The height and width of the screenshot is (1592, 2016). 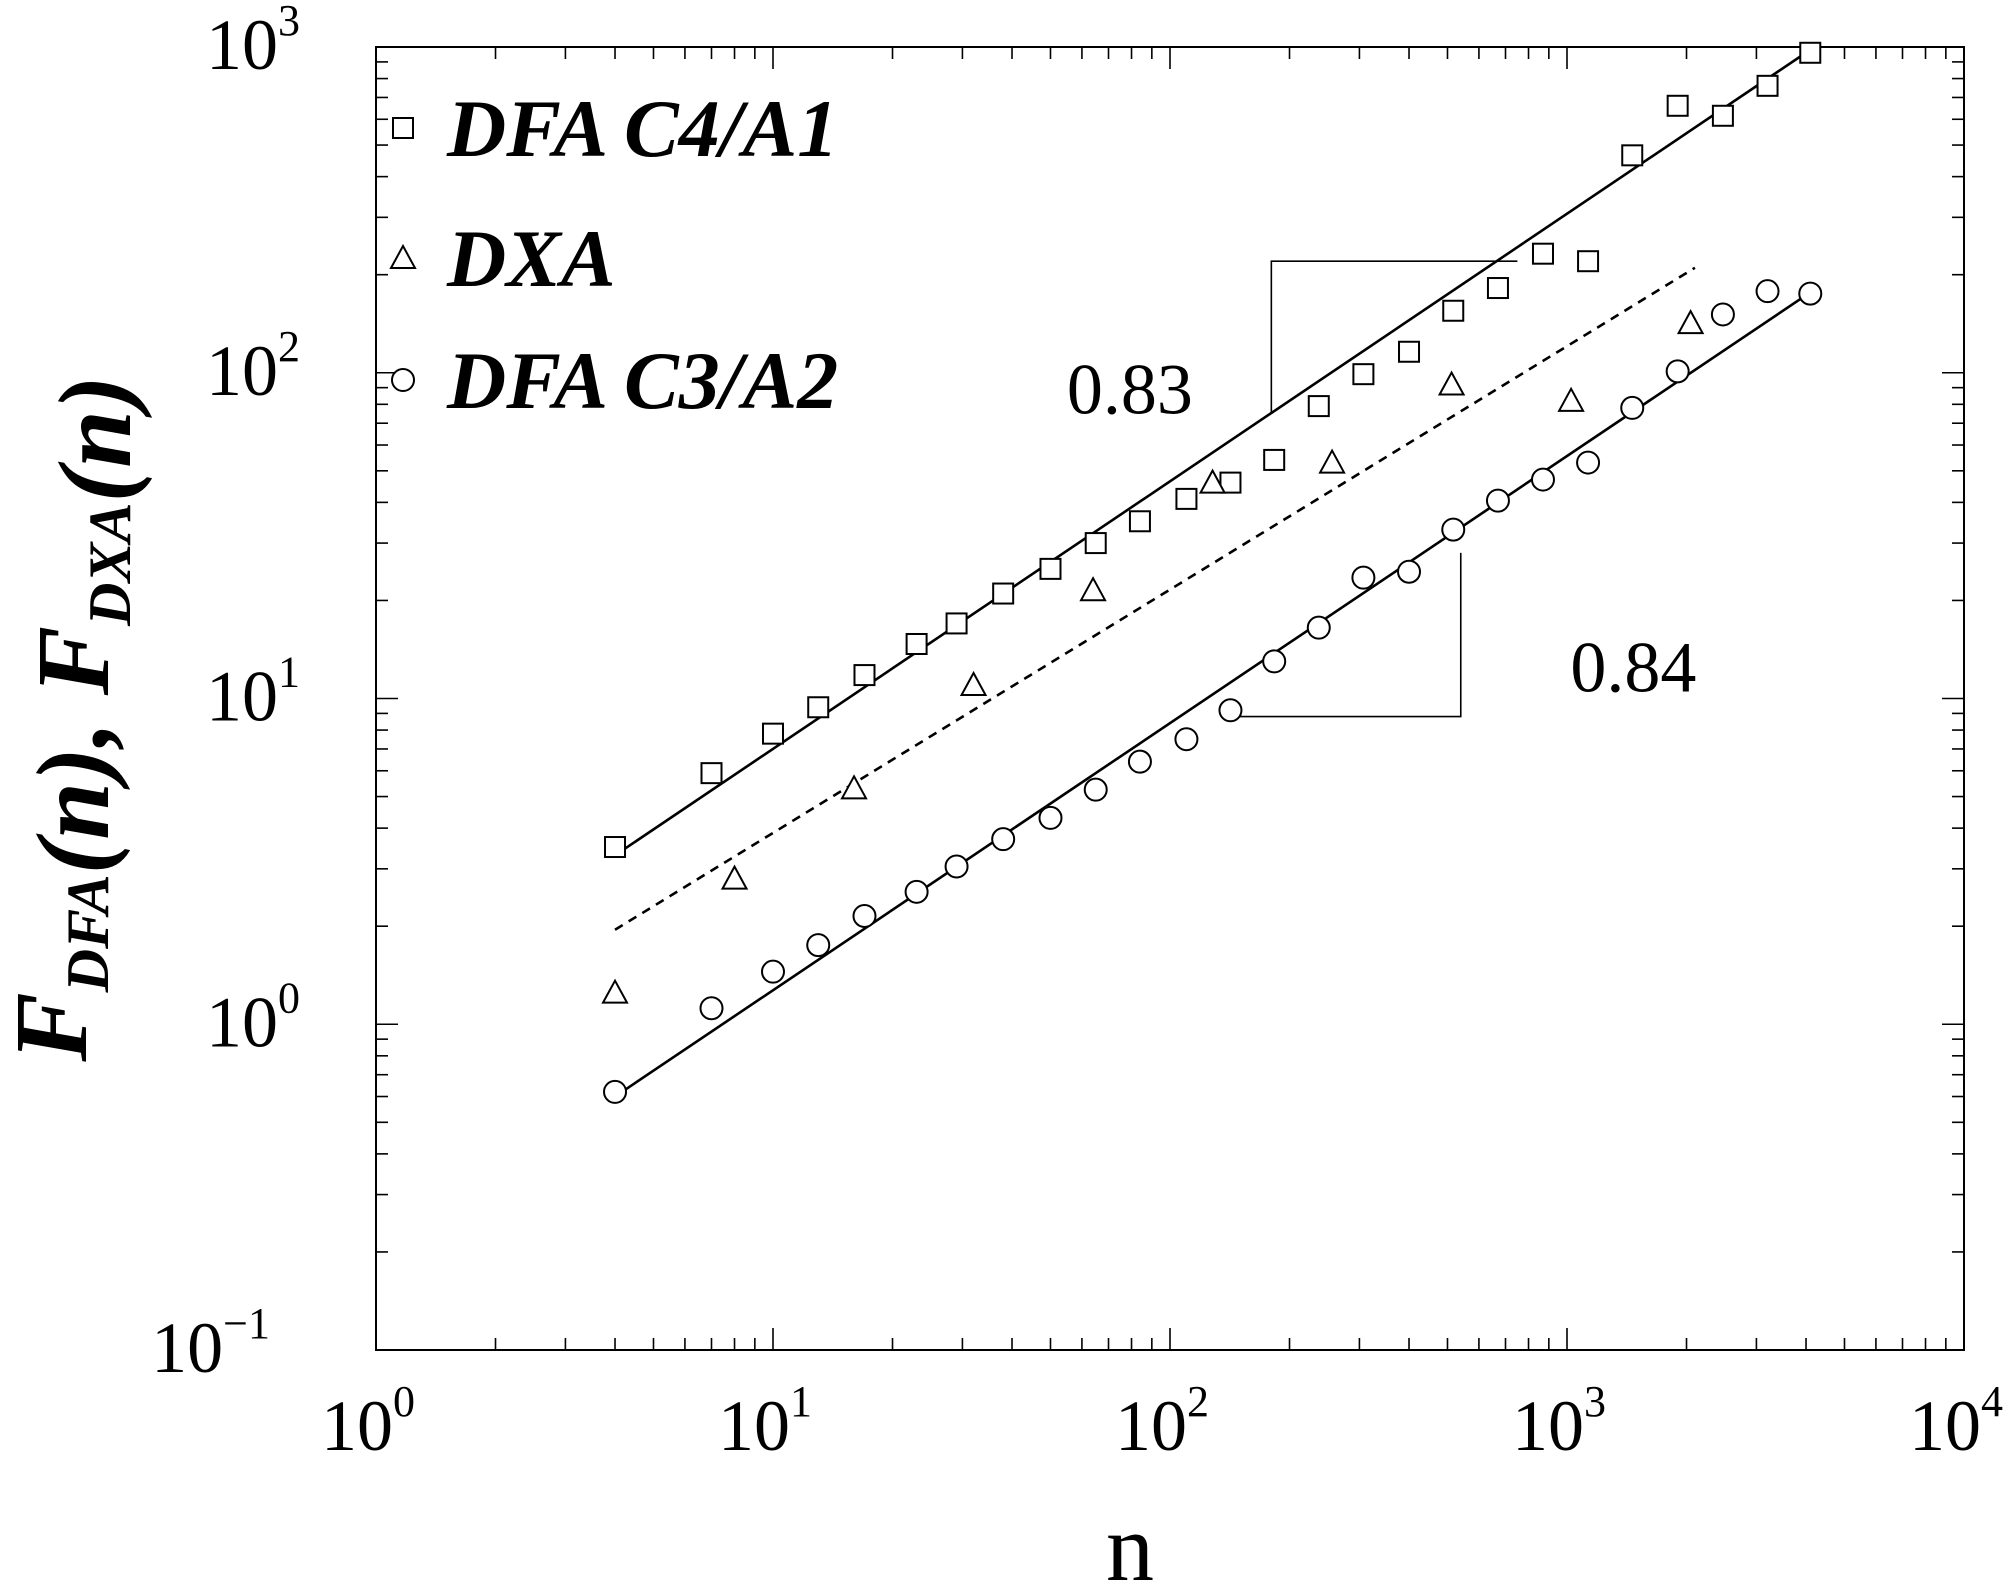 What do you see at coordinates (289, 22) in the screenshot?
I see `y-tick-exp: 3` at bounding box center [289, 22].